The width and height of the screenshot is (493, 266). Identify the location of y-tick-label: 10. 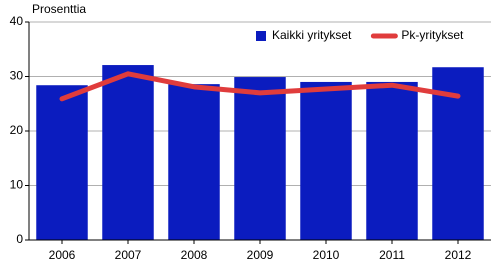
(17, 185).